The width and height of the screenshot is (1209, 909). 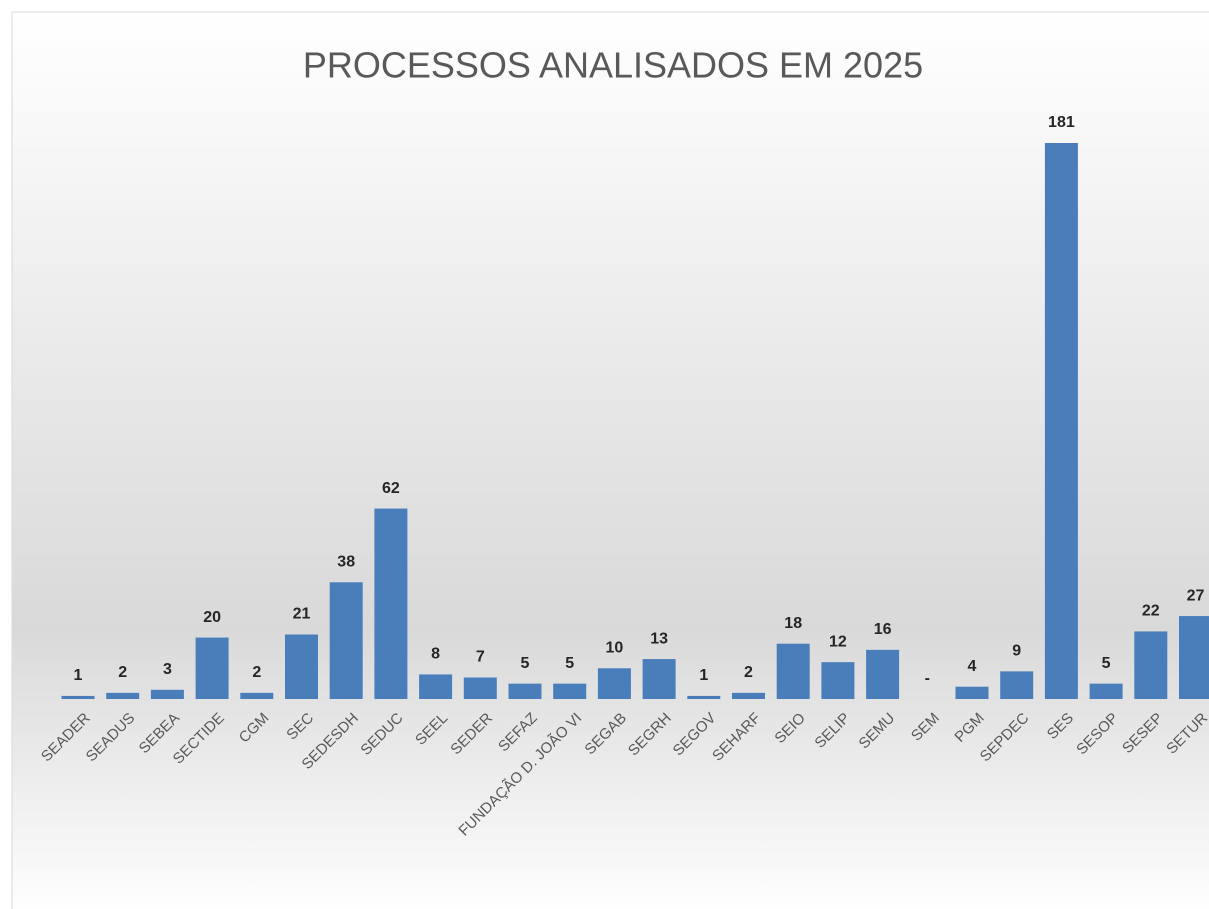 What do you see at coordinates (391, 488) in the screenshot?
I see `data-label: 62` at bounding box center [391, 488].